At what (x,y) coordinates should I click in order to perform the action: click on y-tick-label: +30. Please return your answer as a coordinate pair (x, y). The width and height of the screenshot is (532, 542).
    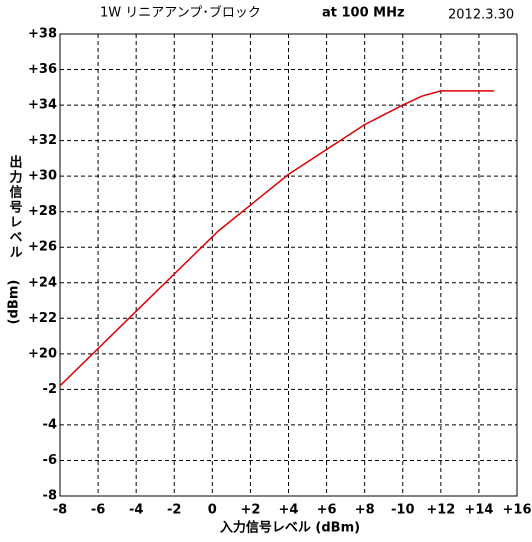
    Looking at the image, I should click on (42, 176).